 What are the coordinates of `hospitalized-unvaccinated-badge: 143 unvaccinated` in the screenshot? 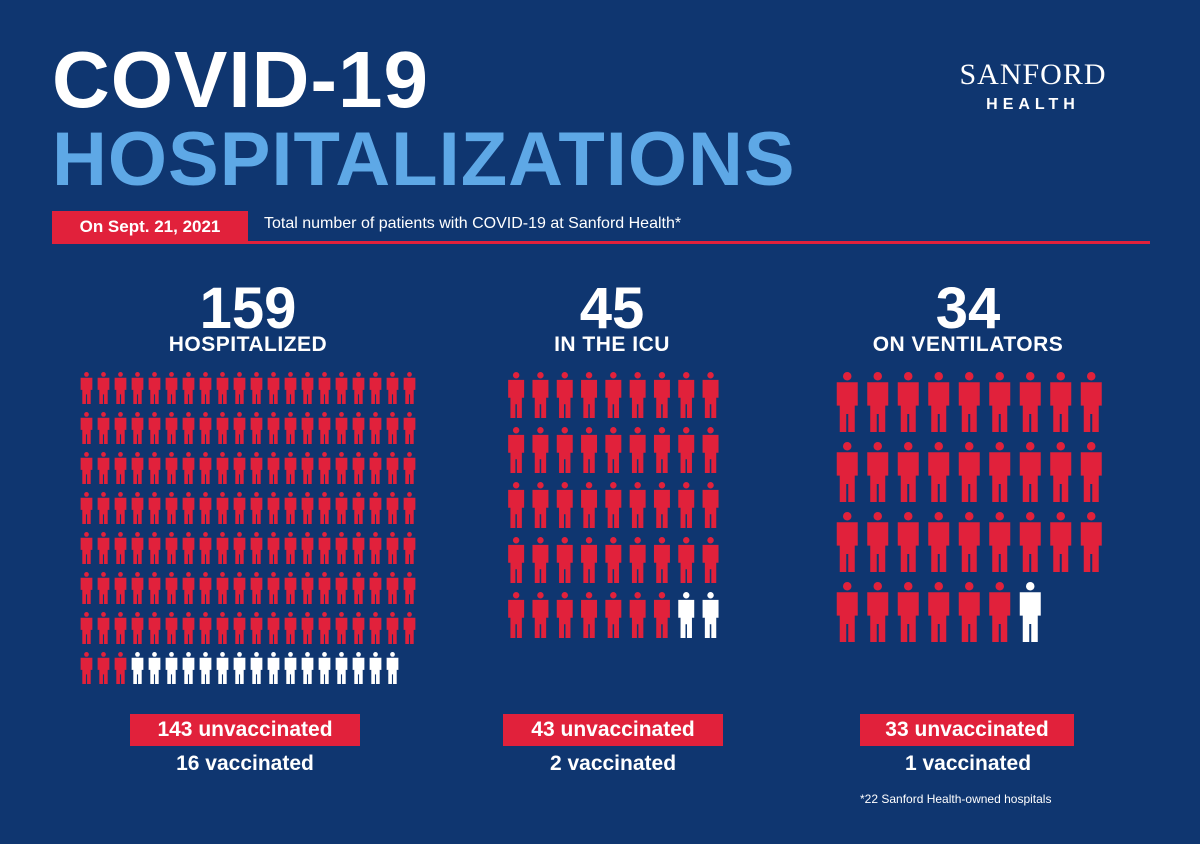 It's located at (245, 730).